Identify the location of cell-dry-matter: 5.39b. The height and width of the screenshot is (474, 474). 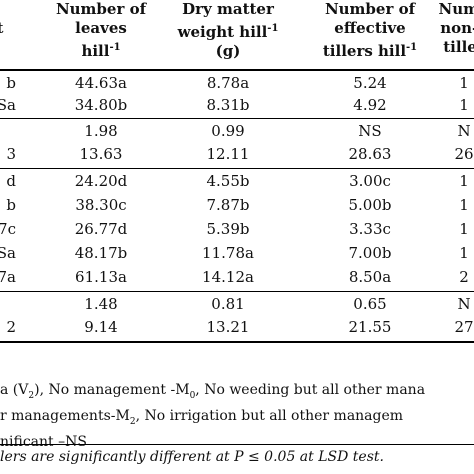
(228, 229).